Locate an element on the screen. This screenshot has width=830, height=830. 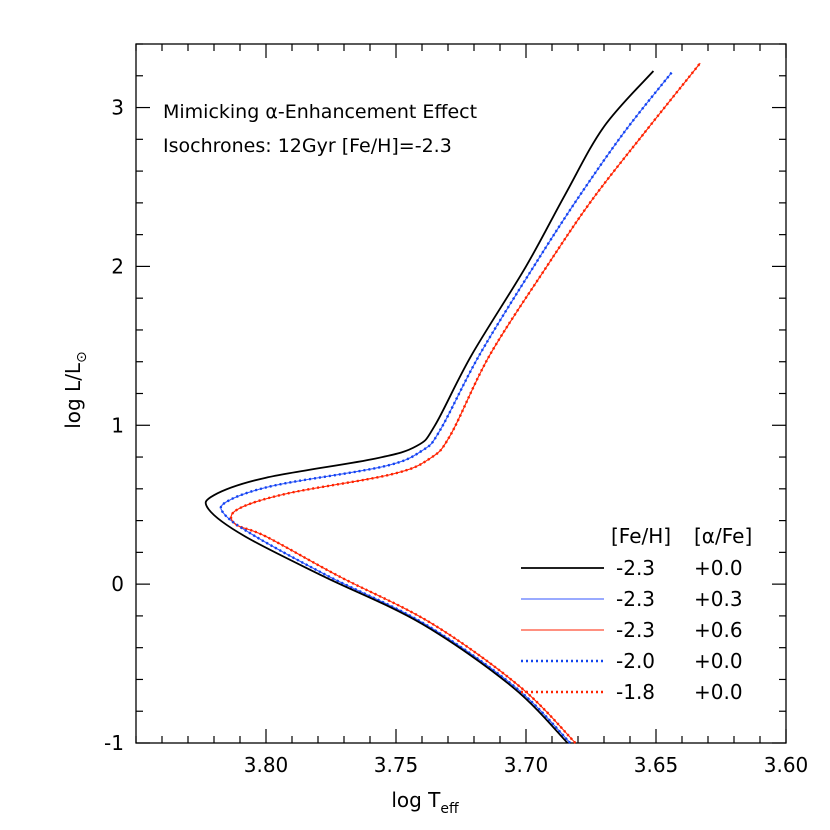
svg-text: log Teff is located at coordinates (425, 802).